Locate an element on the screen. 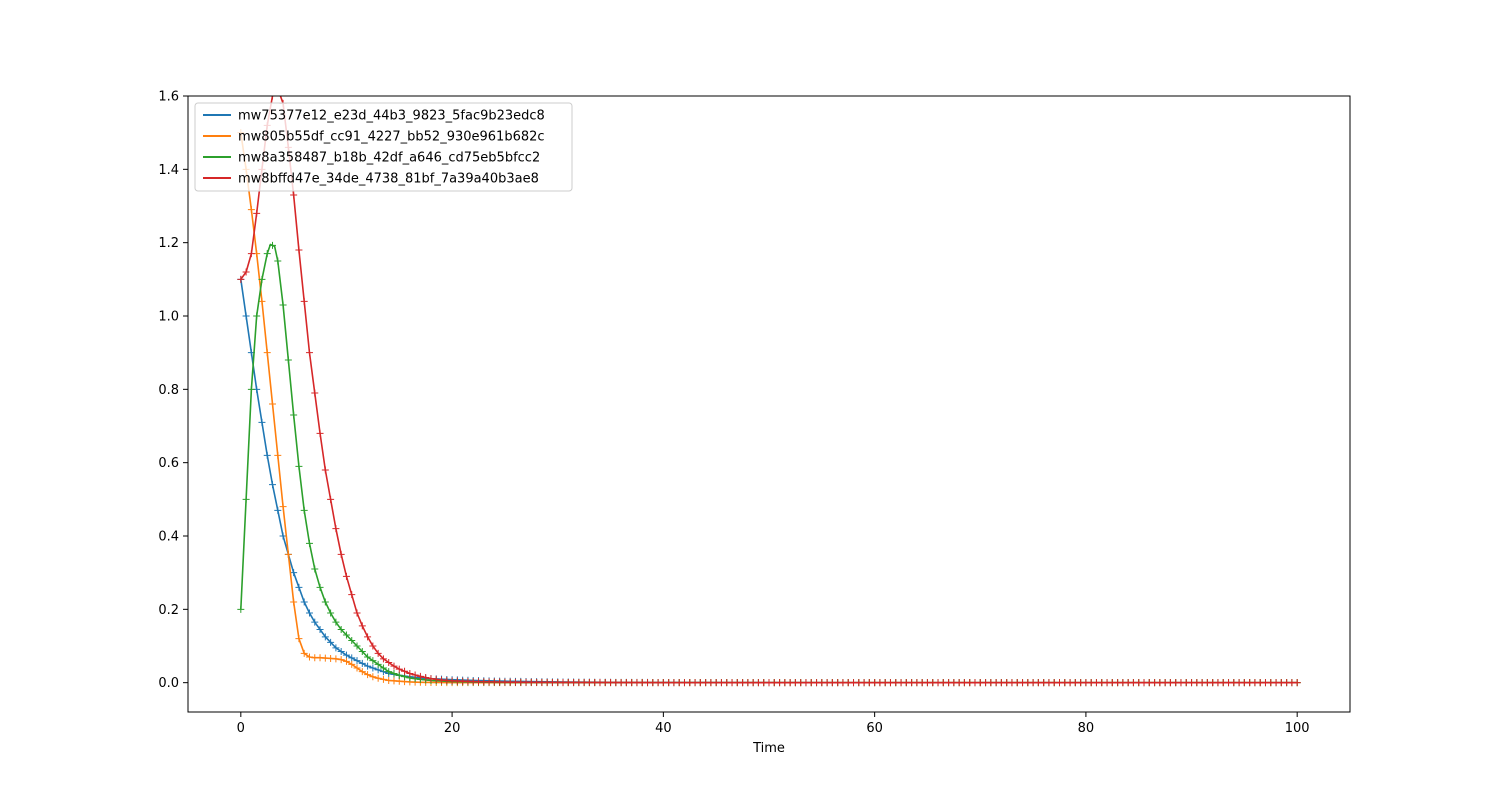 This screenshot has height=800, width=1500. y-tick-label: 0.8 is located at coordinates (168, 390).